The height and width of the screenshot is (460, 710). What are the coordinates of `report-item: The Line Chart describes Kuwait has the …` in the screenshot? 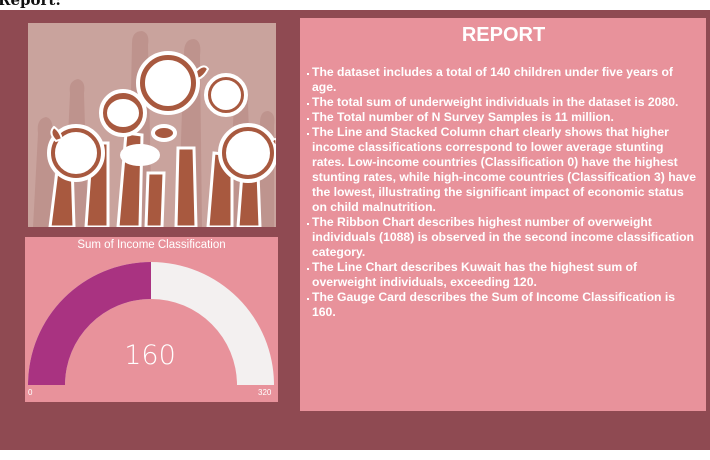 It's located at (501, 275).